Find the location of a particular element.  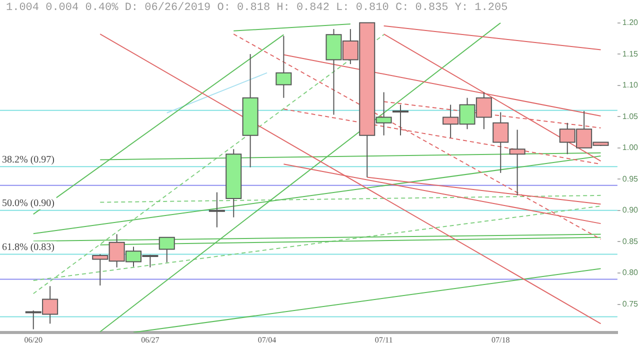

x-tick-label: 06/20 is located at coordinates (33, 339).